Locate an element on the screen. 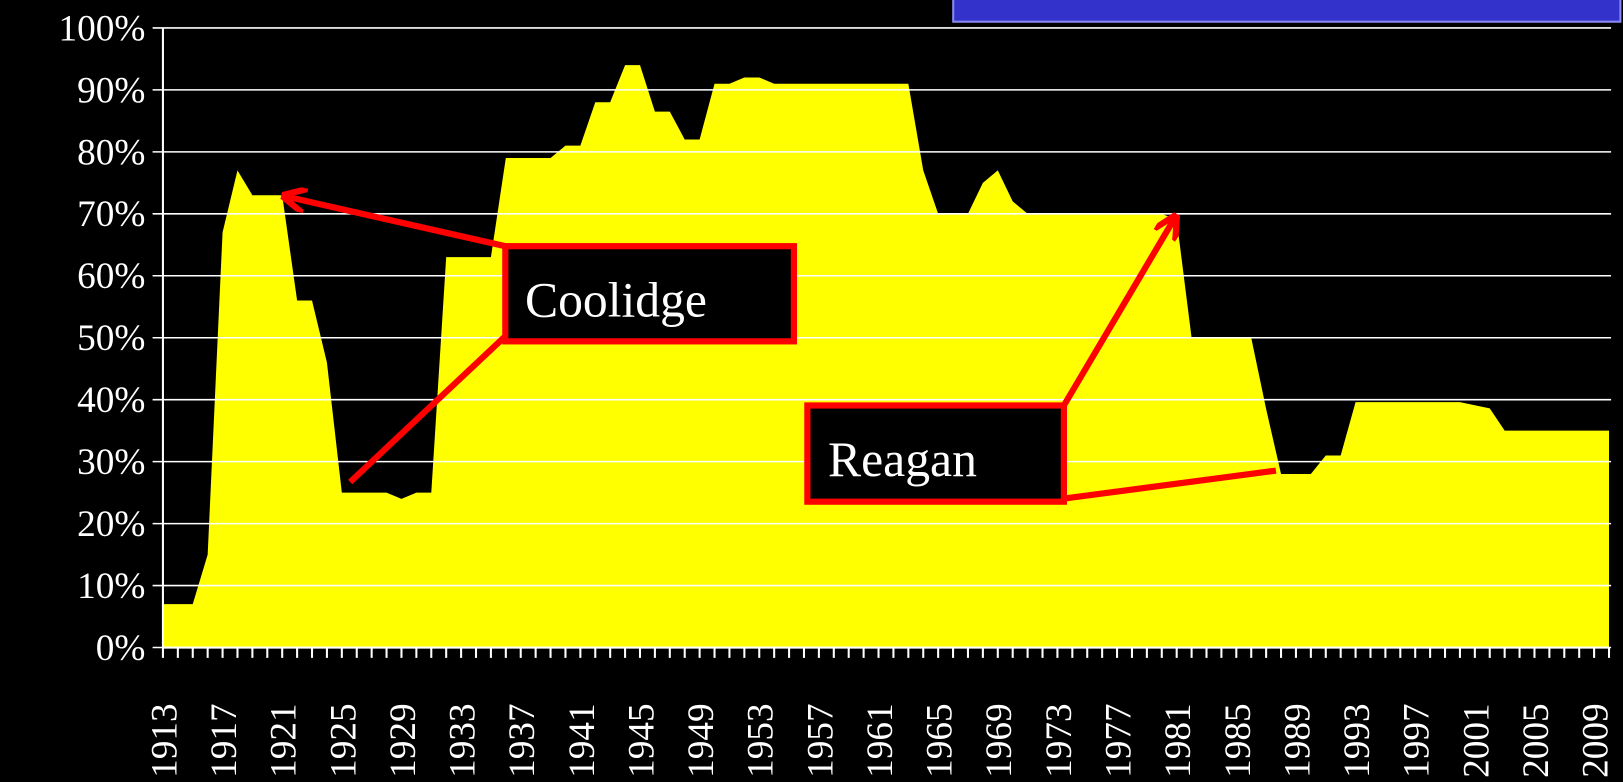 The height and width of the screenshot is (782, 1623). y-tick-label: 70% is located at coordinates (111, 214).